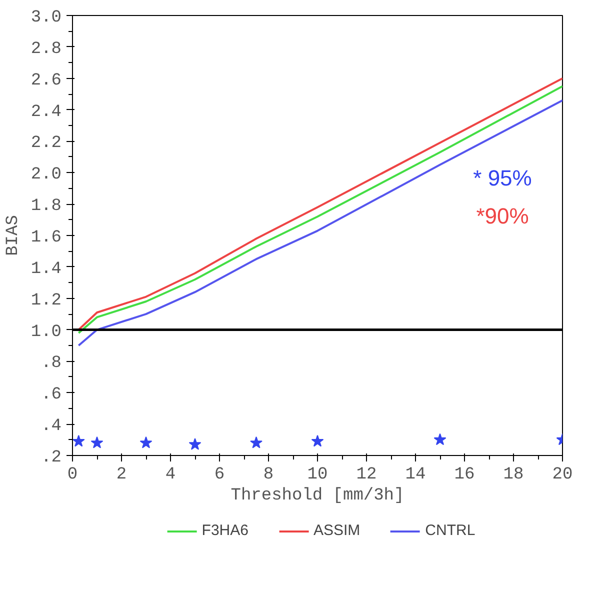 The image size is (608, 607). I want to click on y-axis-title: BIAS, so click(13, 235).